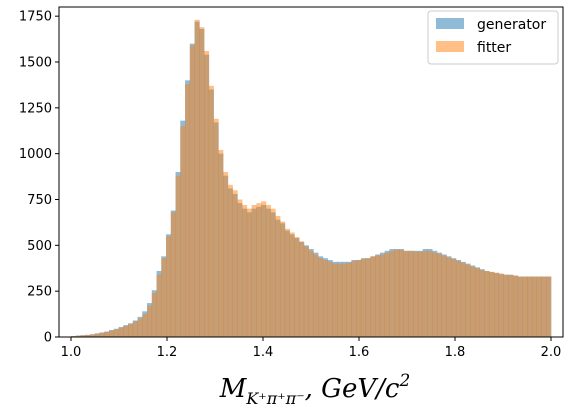  What do you see at coordinates (35, 154) in the screenshot?
I see `y-tick-label: 1000` at bounding box center [35, 154].